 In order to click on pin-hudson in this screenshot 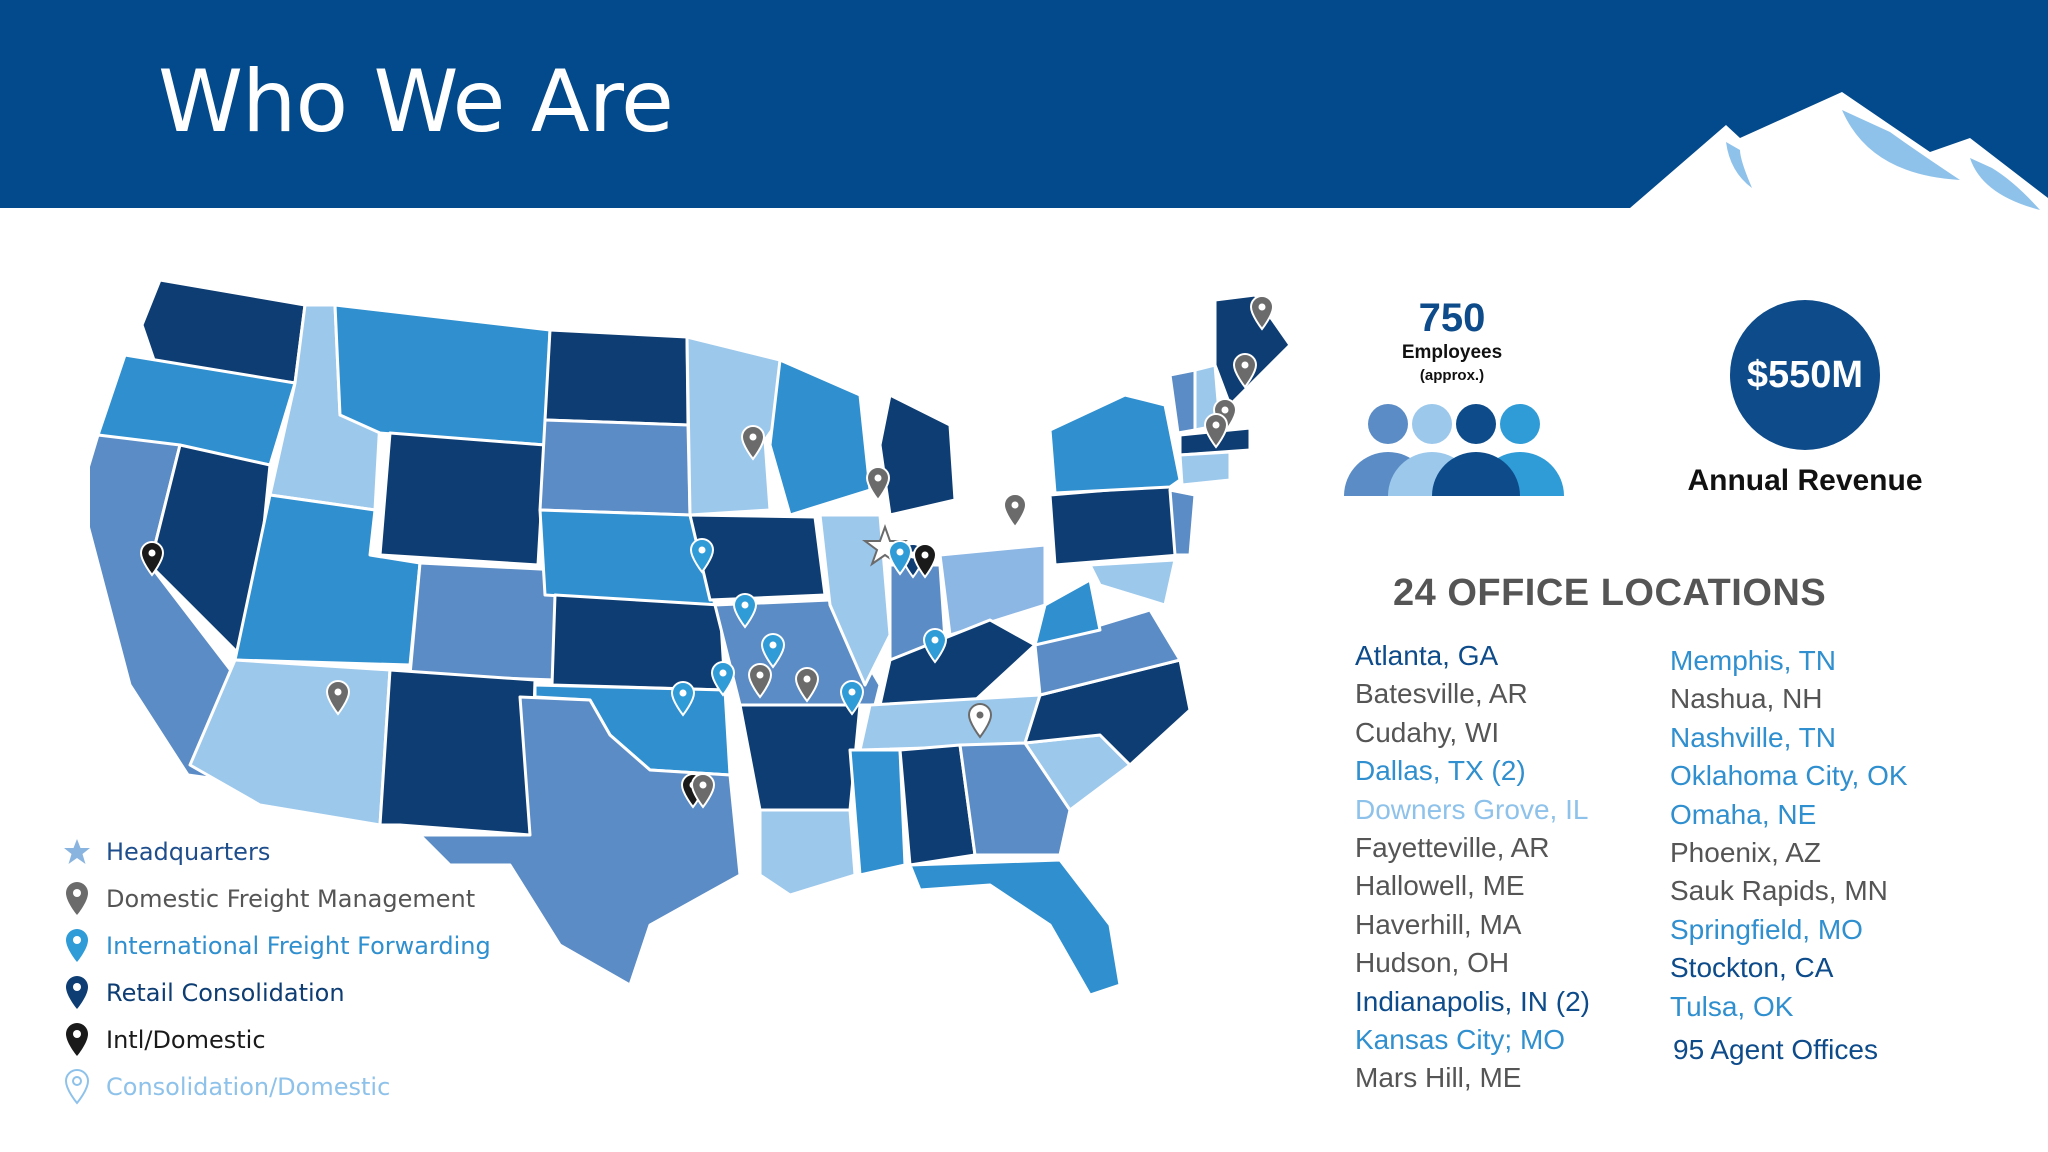, I will do `click(1015, 511)`.